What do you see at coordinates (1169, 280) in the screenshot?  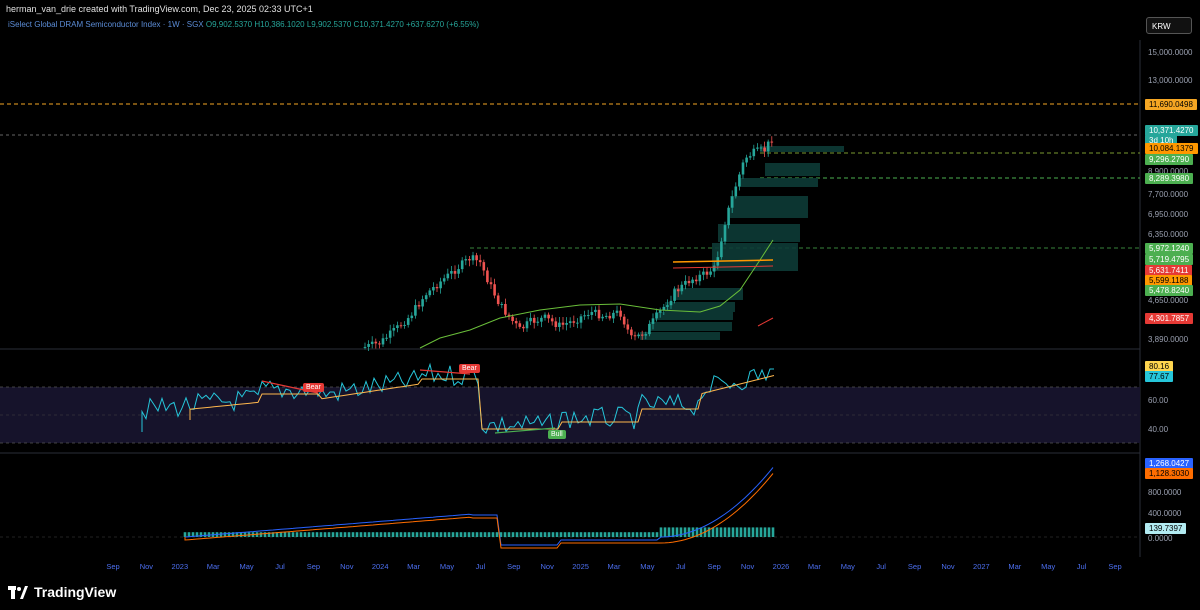 I see `price-label-5599: 5,599.1188` at bounding box center [1169, 280].